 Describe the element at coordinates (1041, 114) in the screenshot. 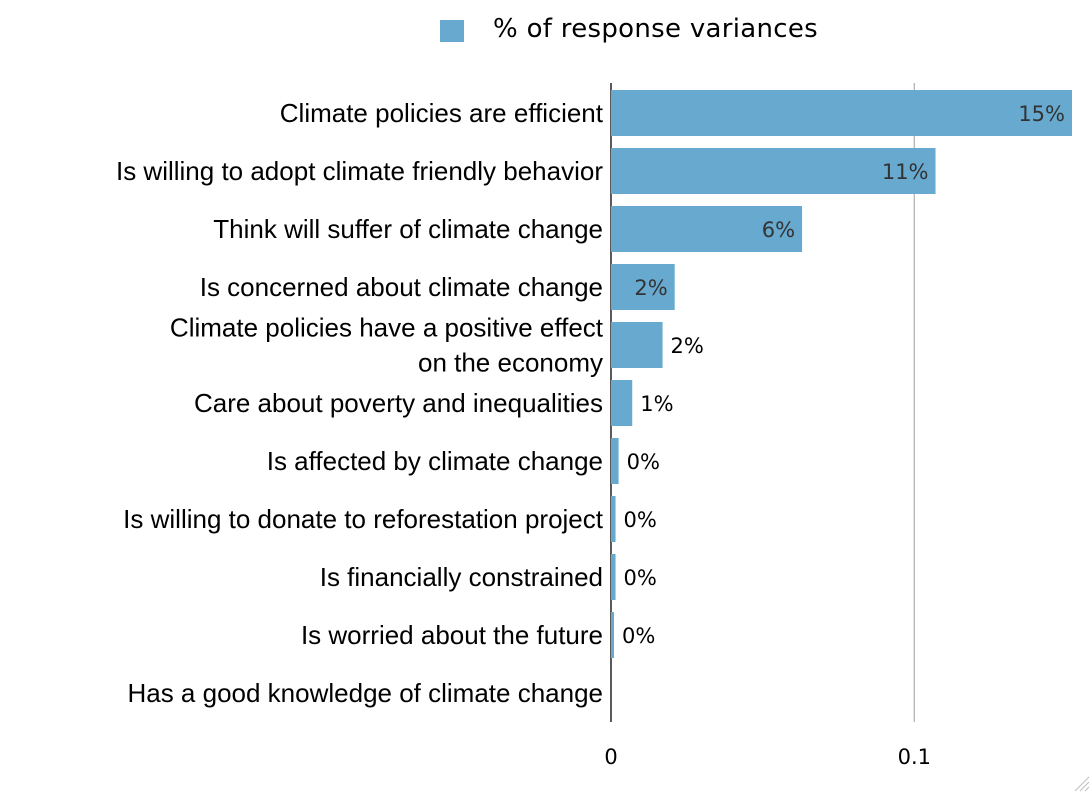

I see `data-label-0: 15%` at that location.